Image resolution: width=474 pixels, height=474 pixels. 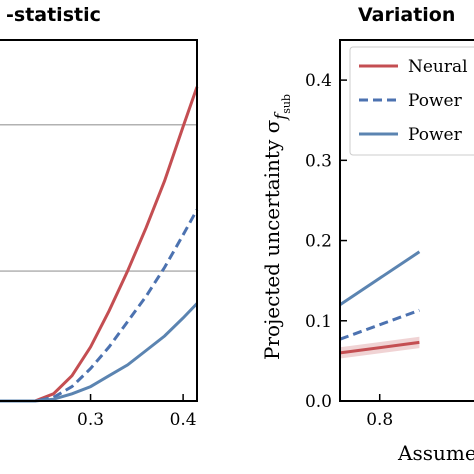 I want to click on right-y-tick-label: 0.4, so click(x=318, y=81).